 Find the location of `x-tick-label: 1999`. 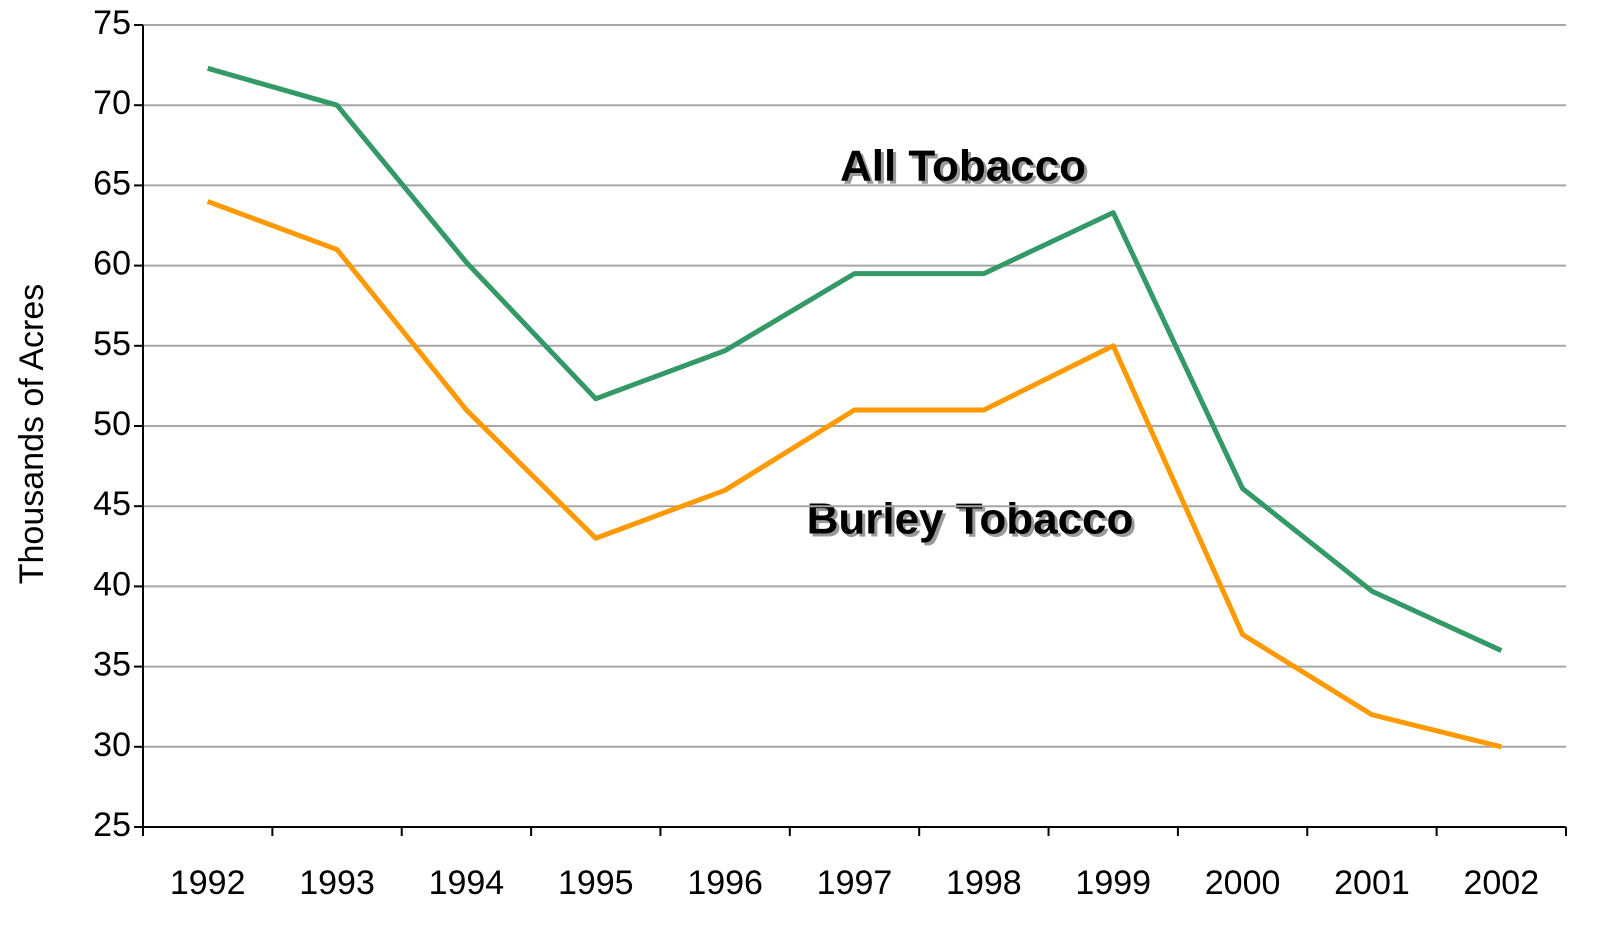

x-tick-label: 1999 is located at coordinates (1113, 883).